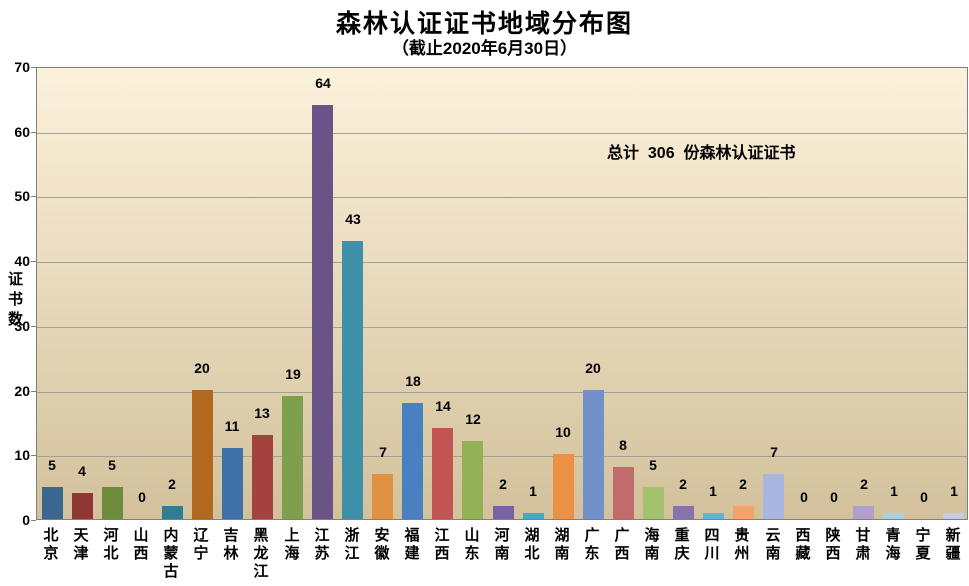  What do you see at coordinates (413, 381) in the screenshot?
I see `value-label-福建: 18` at bounding box center [413, 381].